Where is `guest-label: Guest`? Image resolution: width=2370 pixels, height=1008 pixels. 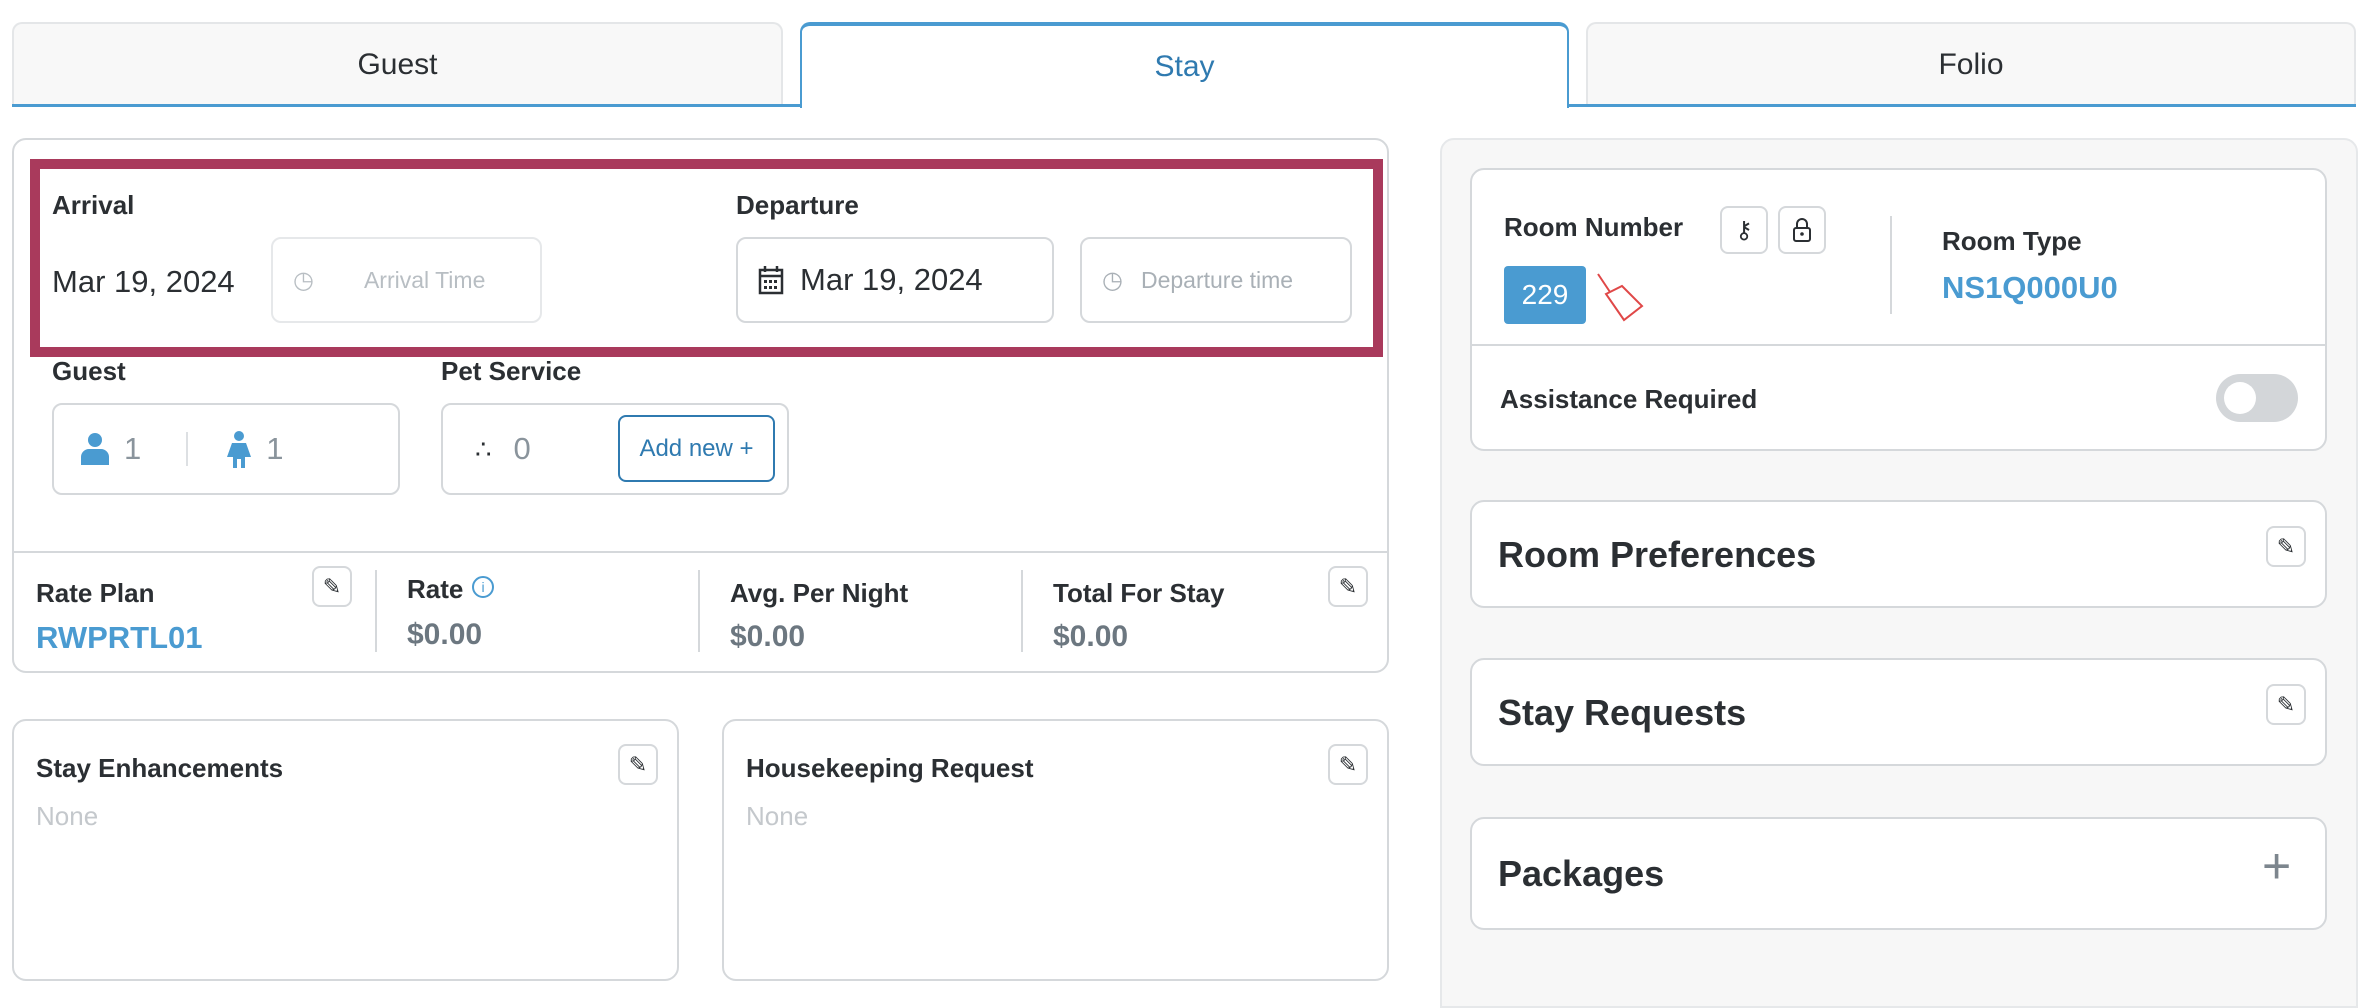 guest-label: Guest is located at coordinates (89, 371).